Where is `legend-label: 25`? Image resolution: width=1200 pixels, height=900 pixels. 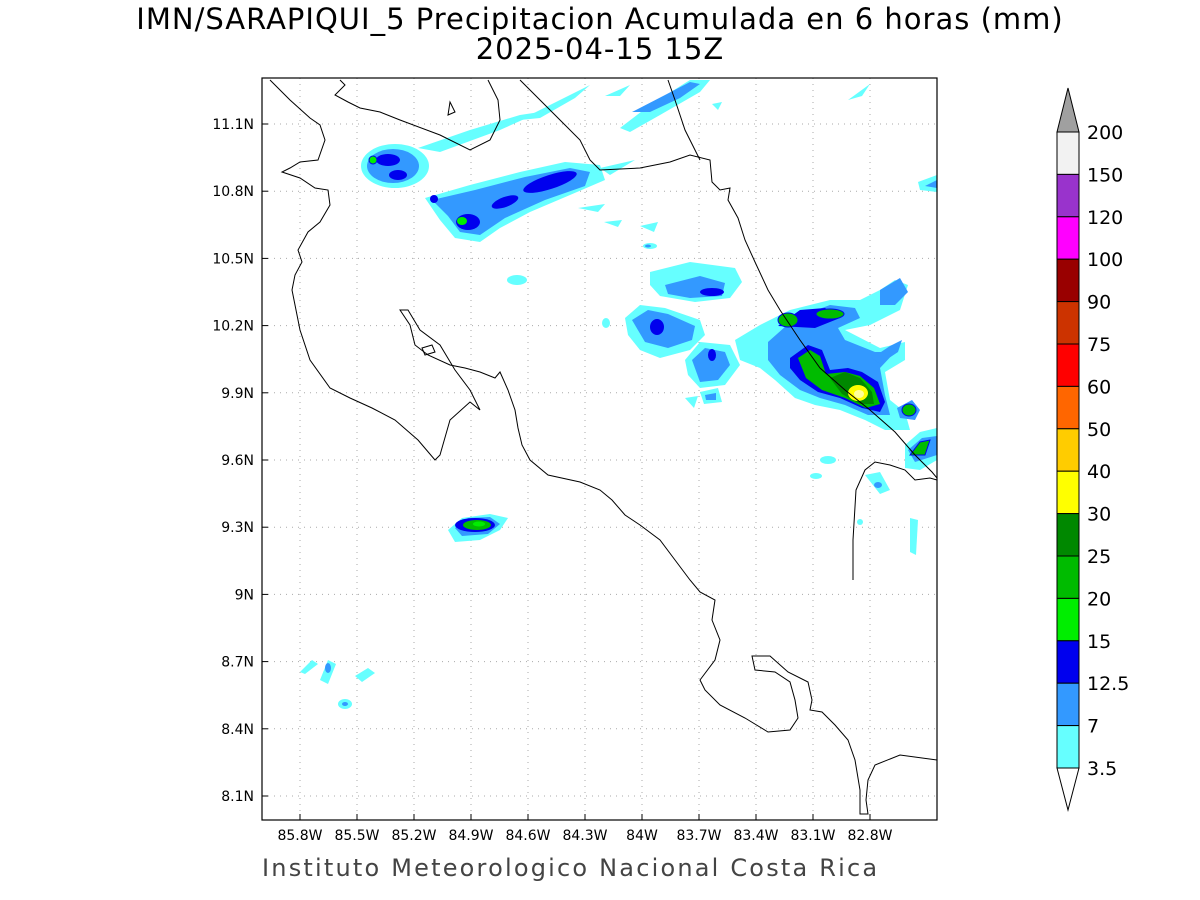
legend-label: 25 is located at coordinates (1099, 557).